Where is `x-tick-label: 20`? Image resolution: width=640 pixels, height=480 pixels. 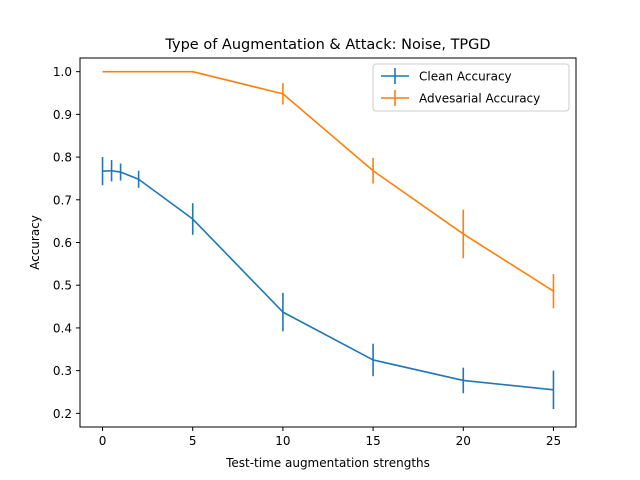
x-tick-label: 20 is located at coordinates (463, 441).